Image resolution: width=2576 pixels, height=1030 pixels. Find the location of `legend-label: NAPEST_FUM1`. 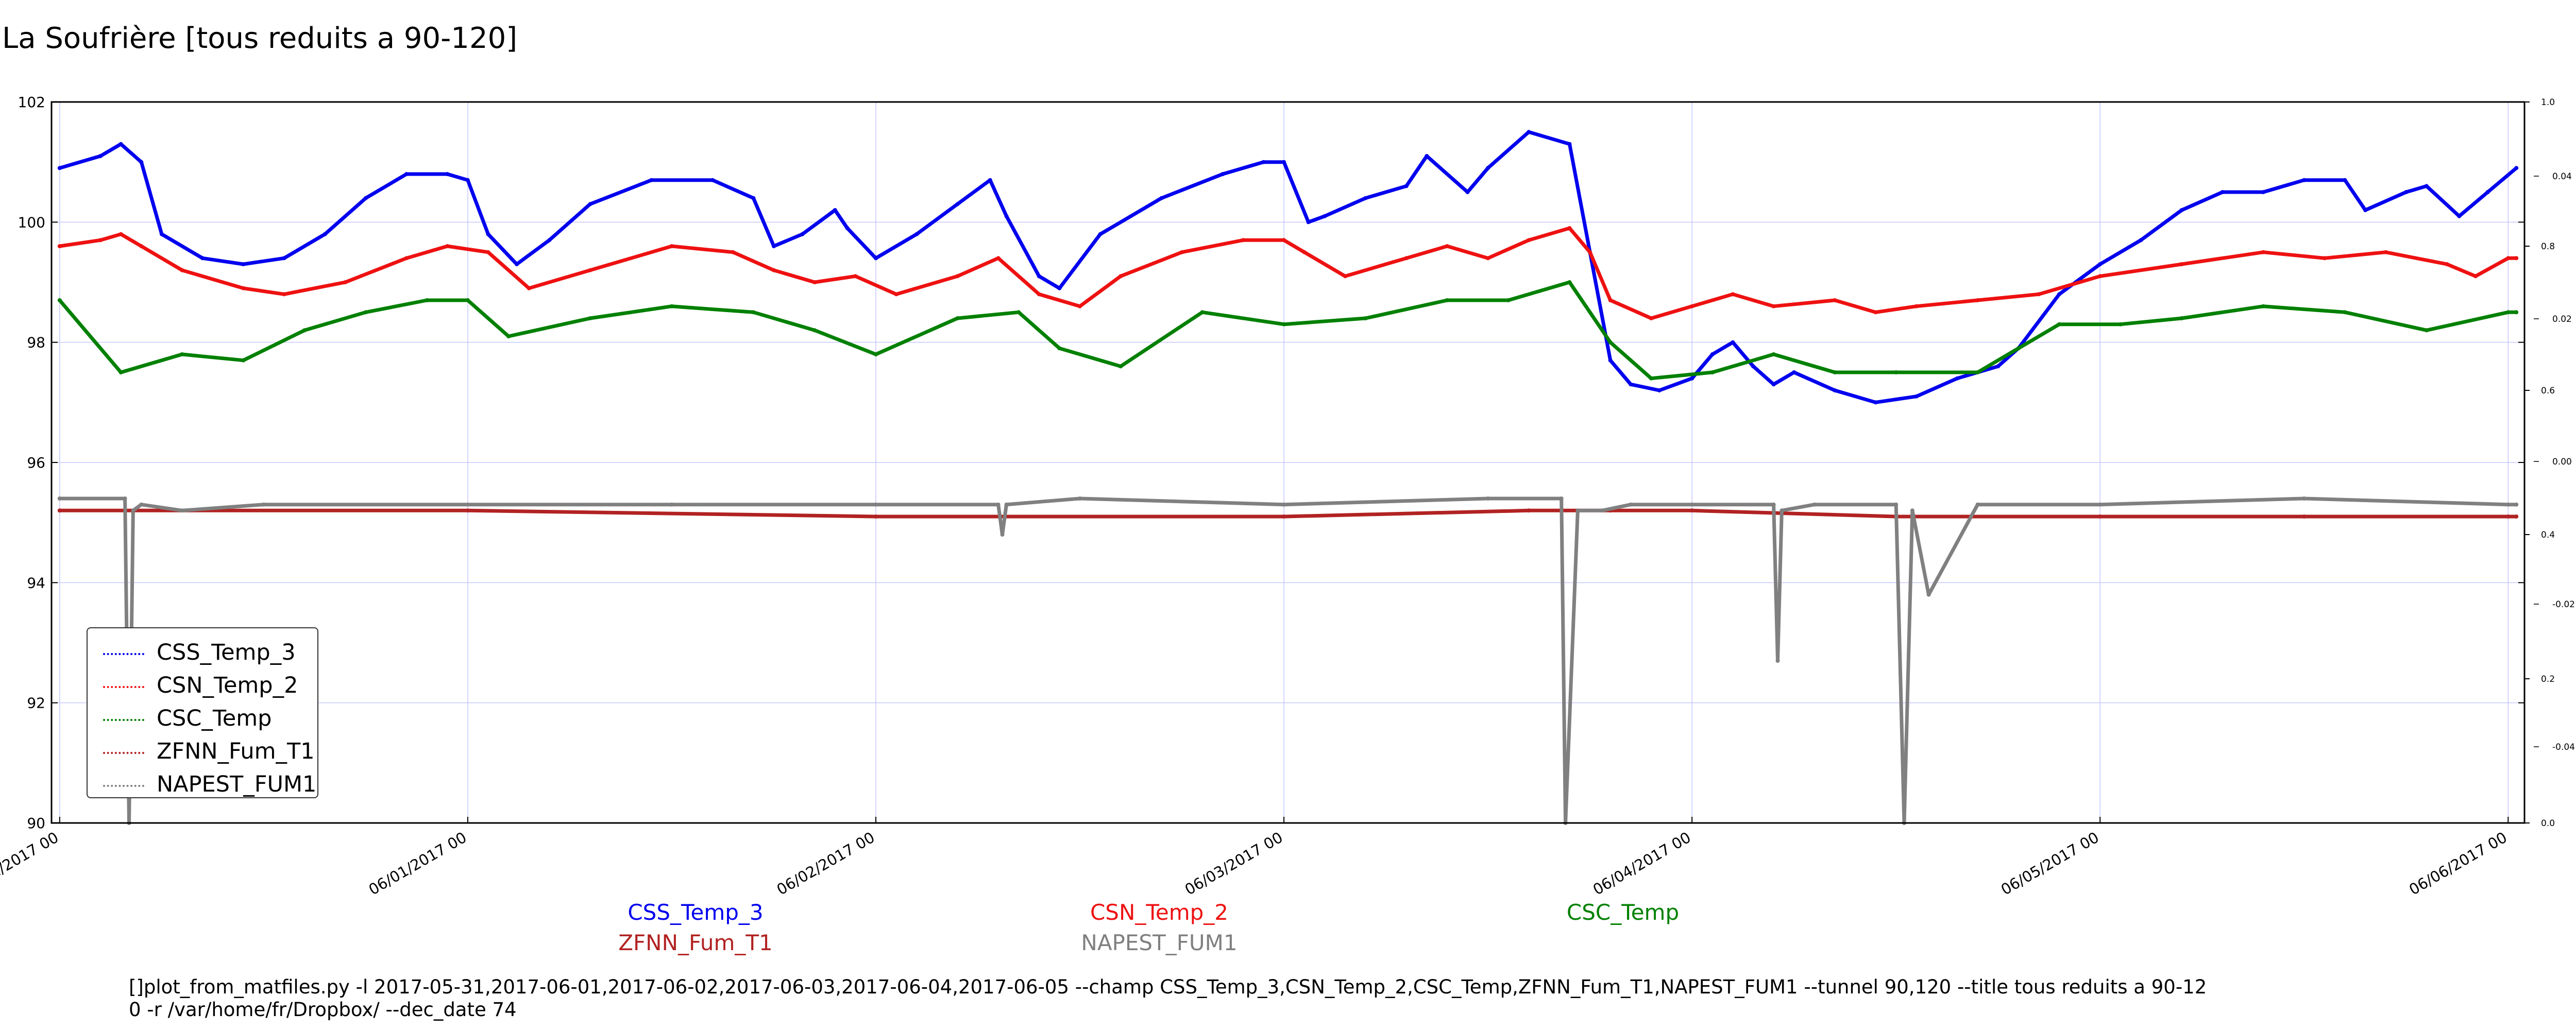

legend-label: NAPEST_FUM1 is located at coordinates (237, 784).